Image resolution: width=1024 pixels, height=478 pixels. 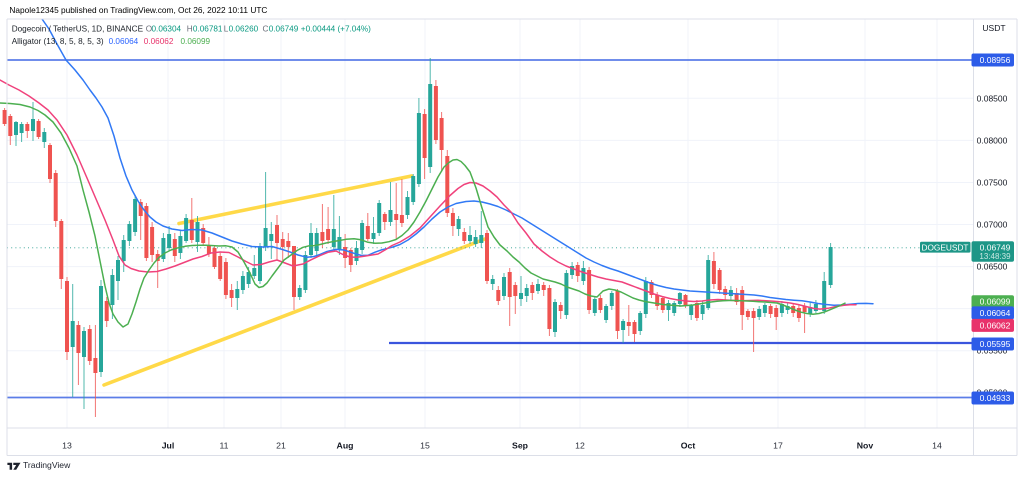 I want to click on svg-text: 0.06781, so click(x=208, y=28).